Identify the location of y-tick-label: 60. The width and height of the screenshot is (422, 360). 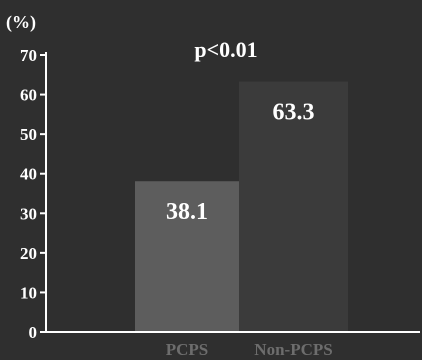
(28, 95).